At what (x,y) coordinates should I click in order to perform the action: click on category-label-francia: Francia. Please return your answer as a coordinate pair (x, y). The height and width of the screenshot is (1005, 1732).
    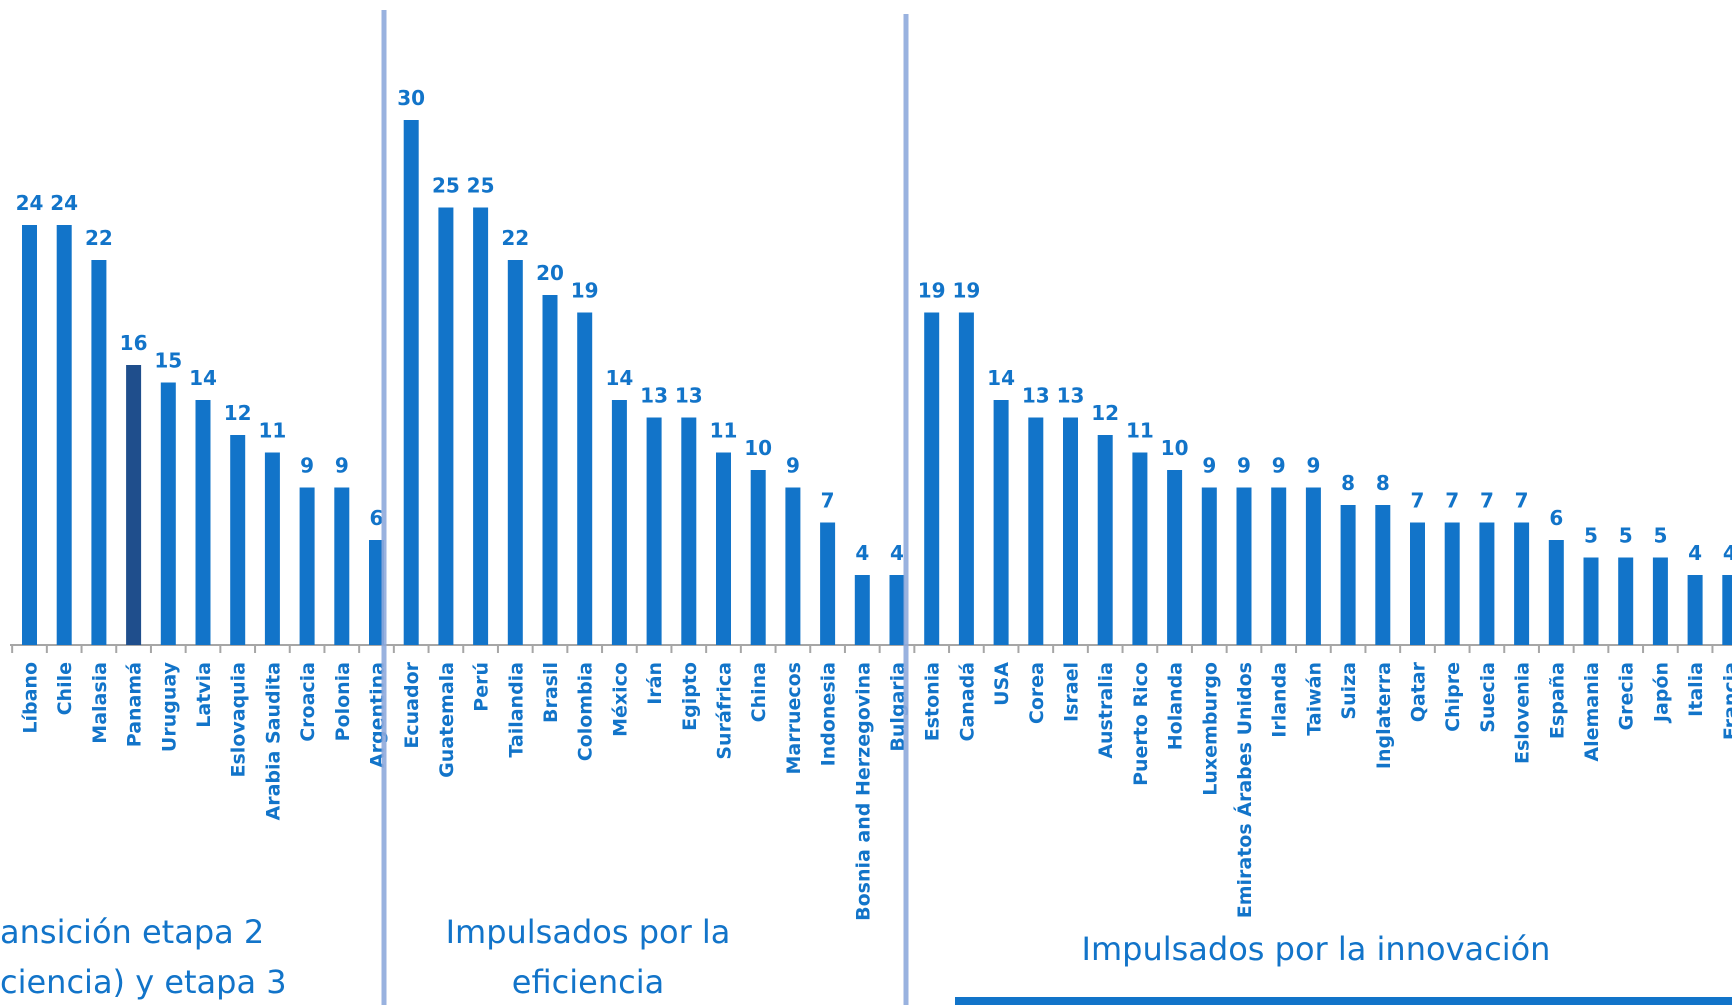
    Looking at the image, I should click on (1726, 701).